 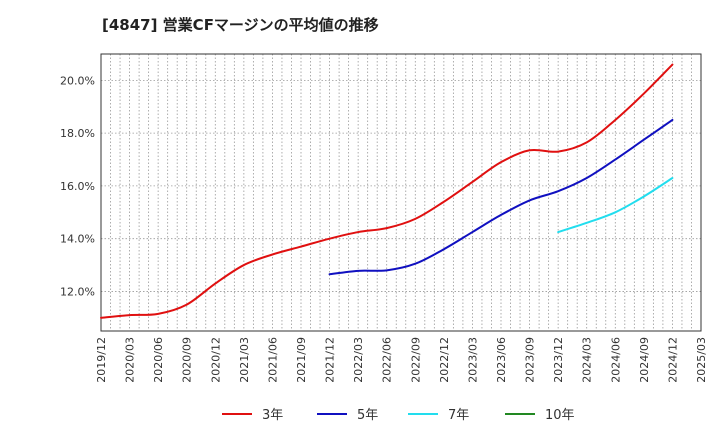 What do you see at coordinates (387, 360) in the screenshot?
I see `x-tick-label: 2022/06` at bounding box center [387, 360].